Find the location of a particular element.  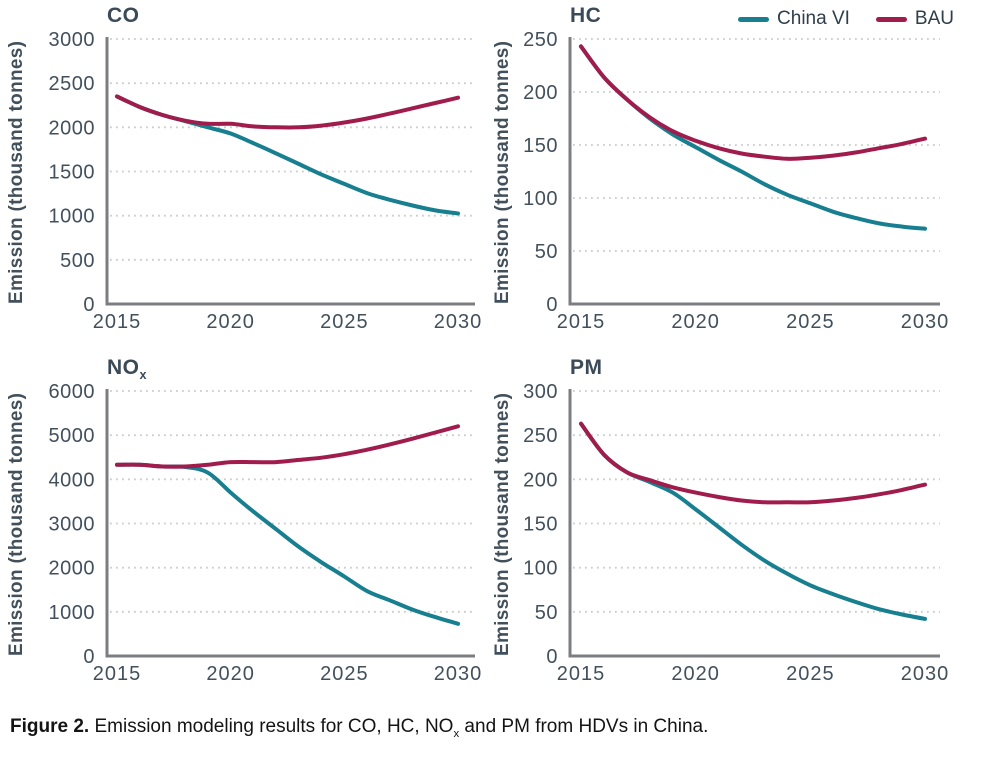

y-tick-label: 4000 is located at coordinates (72, 480).